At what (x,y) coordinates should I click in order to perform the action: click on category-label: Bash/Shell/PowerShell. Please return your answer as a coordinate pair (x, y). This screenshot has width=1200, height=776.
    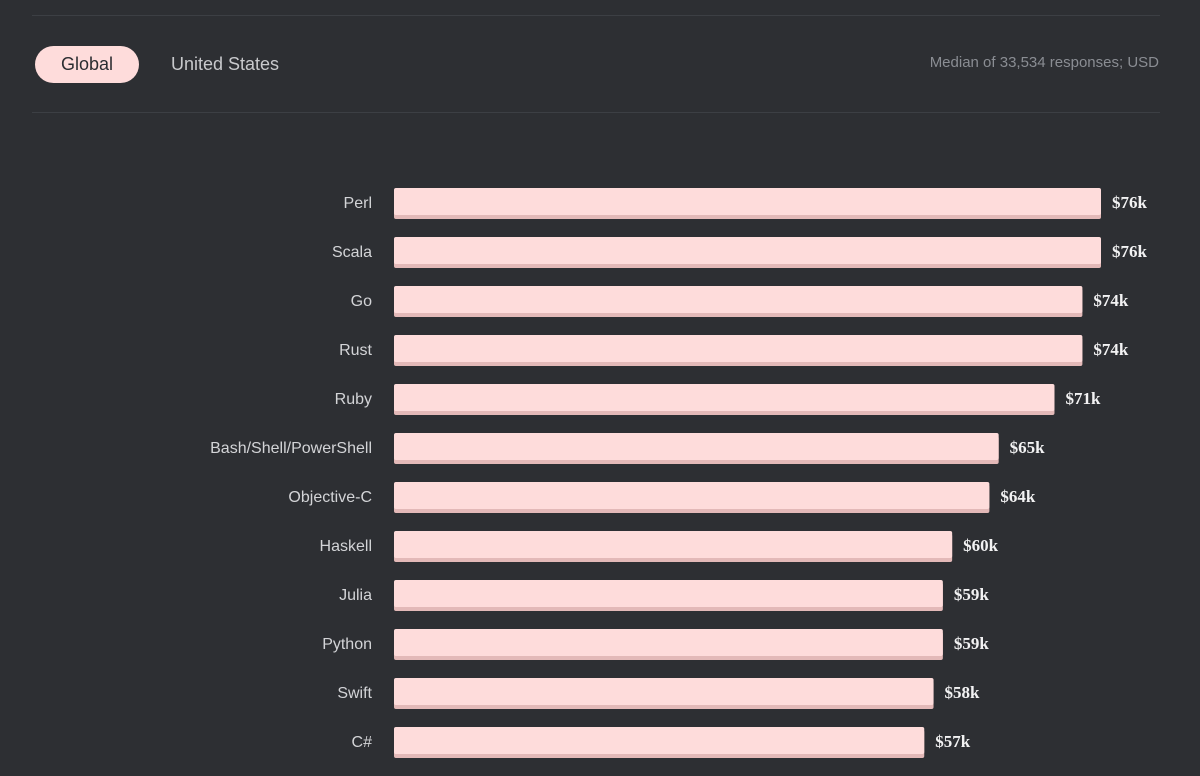
    Looking at the image, I should click on (291, 448).